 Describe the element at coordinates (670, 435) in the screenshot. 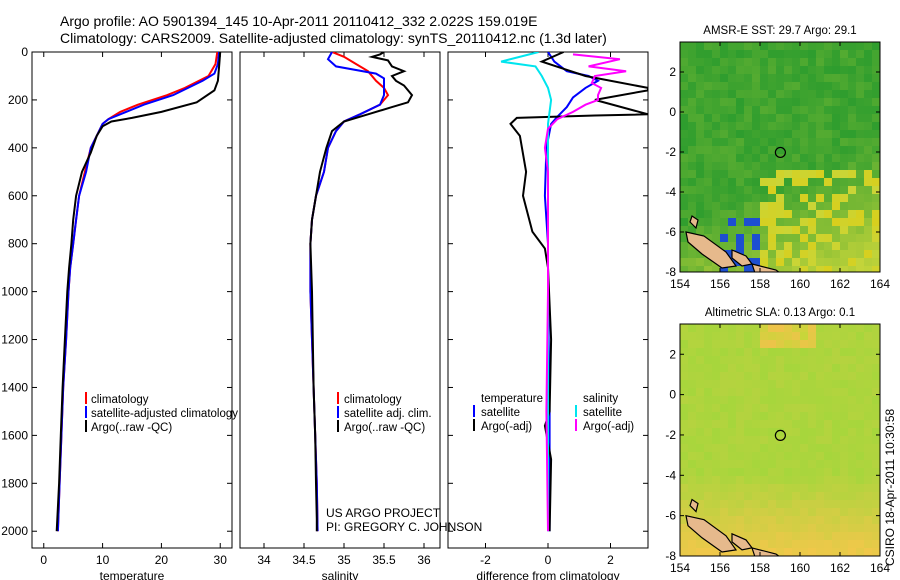

I see `y-tick-label: -2` at that location.